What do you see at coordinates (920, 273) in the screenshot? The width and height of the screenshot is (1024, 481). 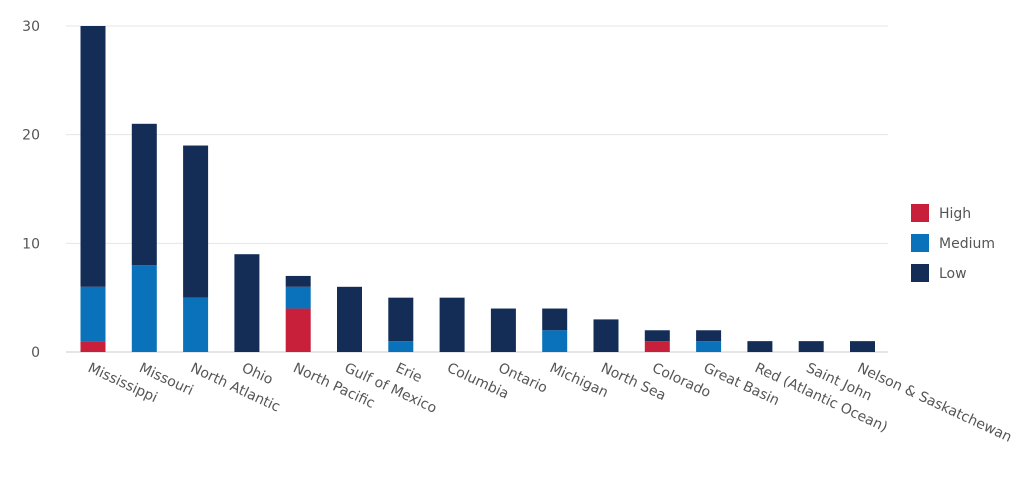 I see `legend-swatch-low` at bounding box center [920, 273].